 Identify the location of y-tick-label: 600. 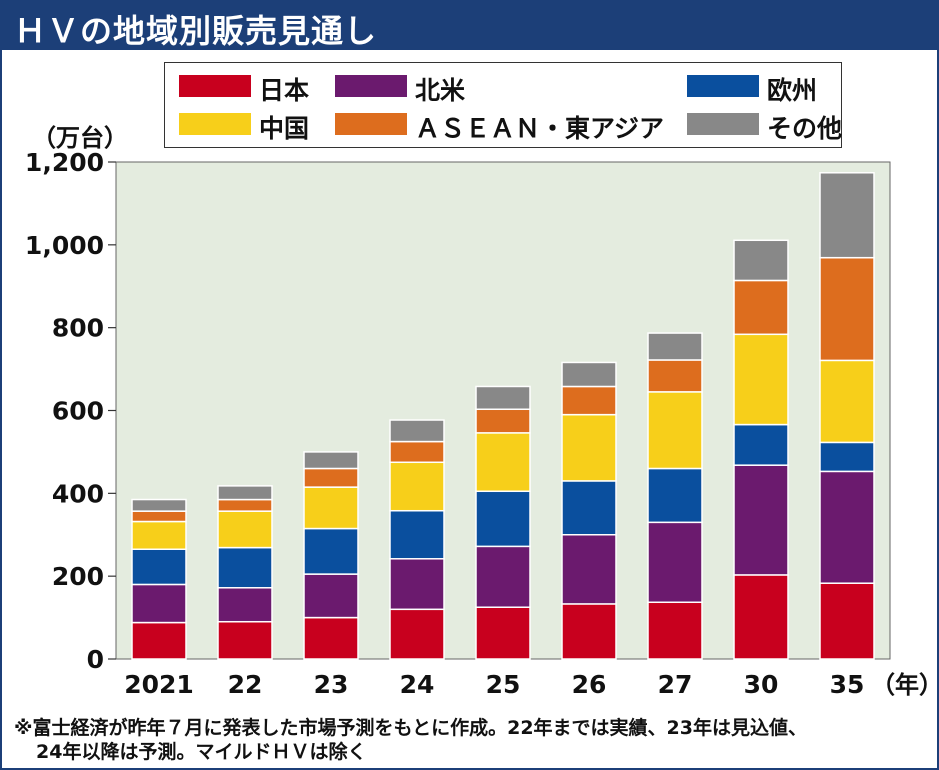
(78, 411).